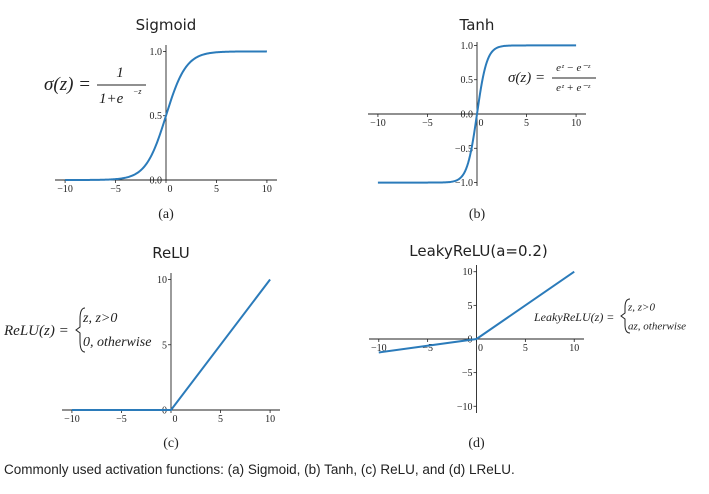 The width and height of the screenshot is (709, 494). What do you see at coordinates (464, 183) in the screenshot?
I see `y-tick-label: −1.0` at bounding box center [464, 183].